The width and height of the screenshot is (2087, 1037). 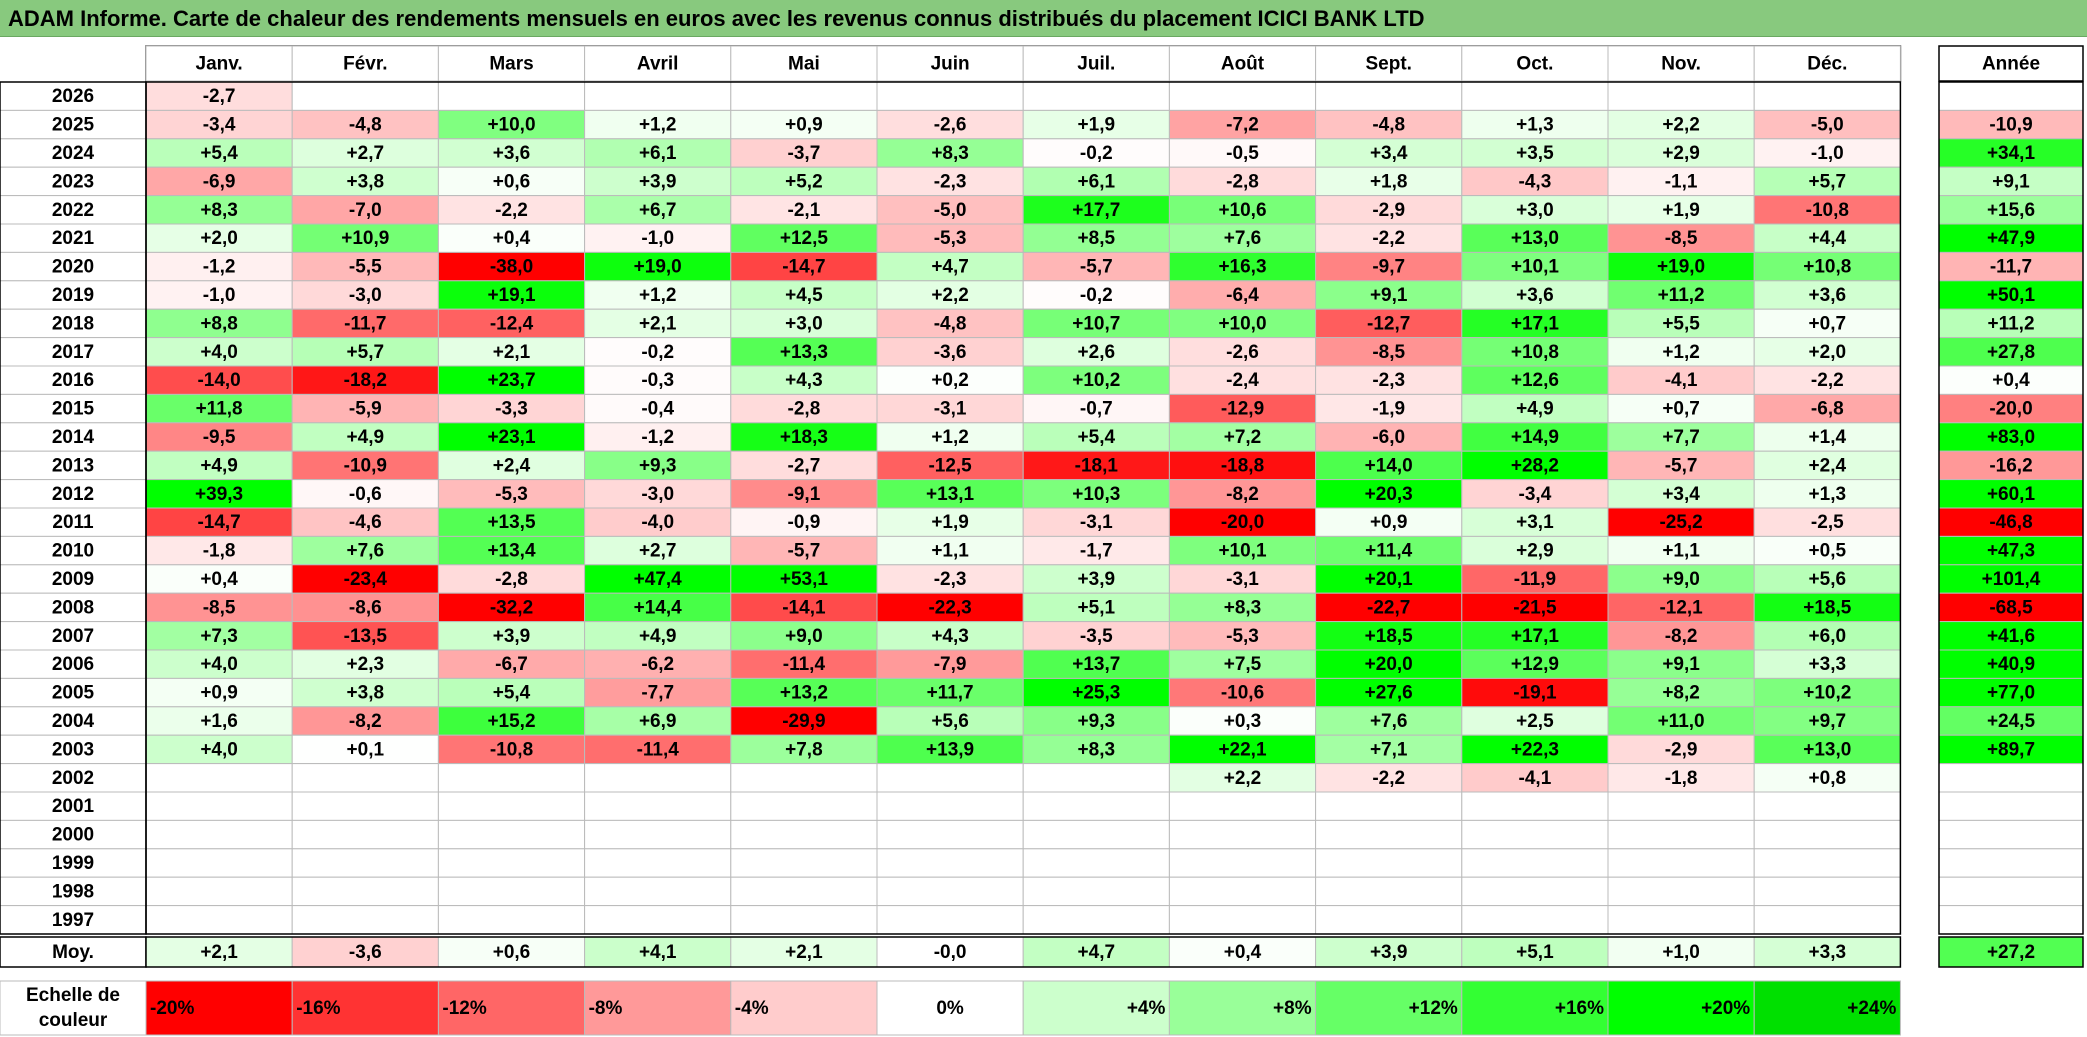 I want to click on heat-cell-value: -2,3, so click(x=950, y=181).